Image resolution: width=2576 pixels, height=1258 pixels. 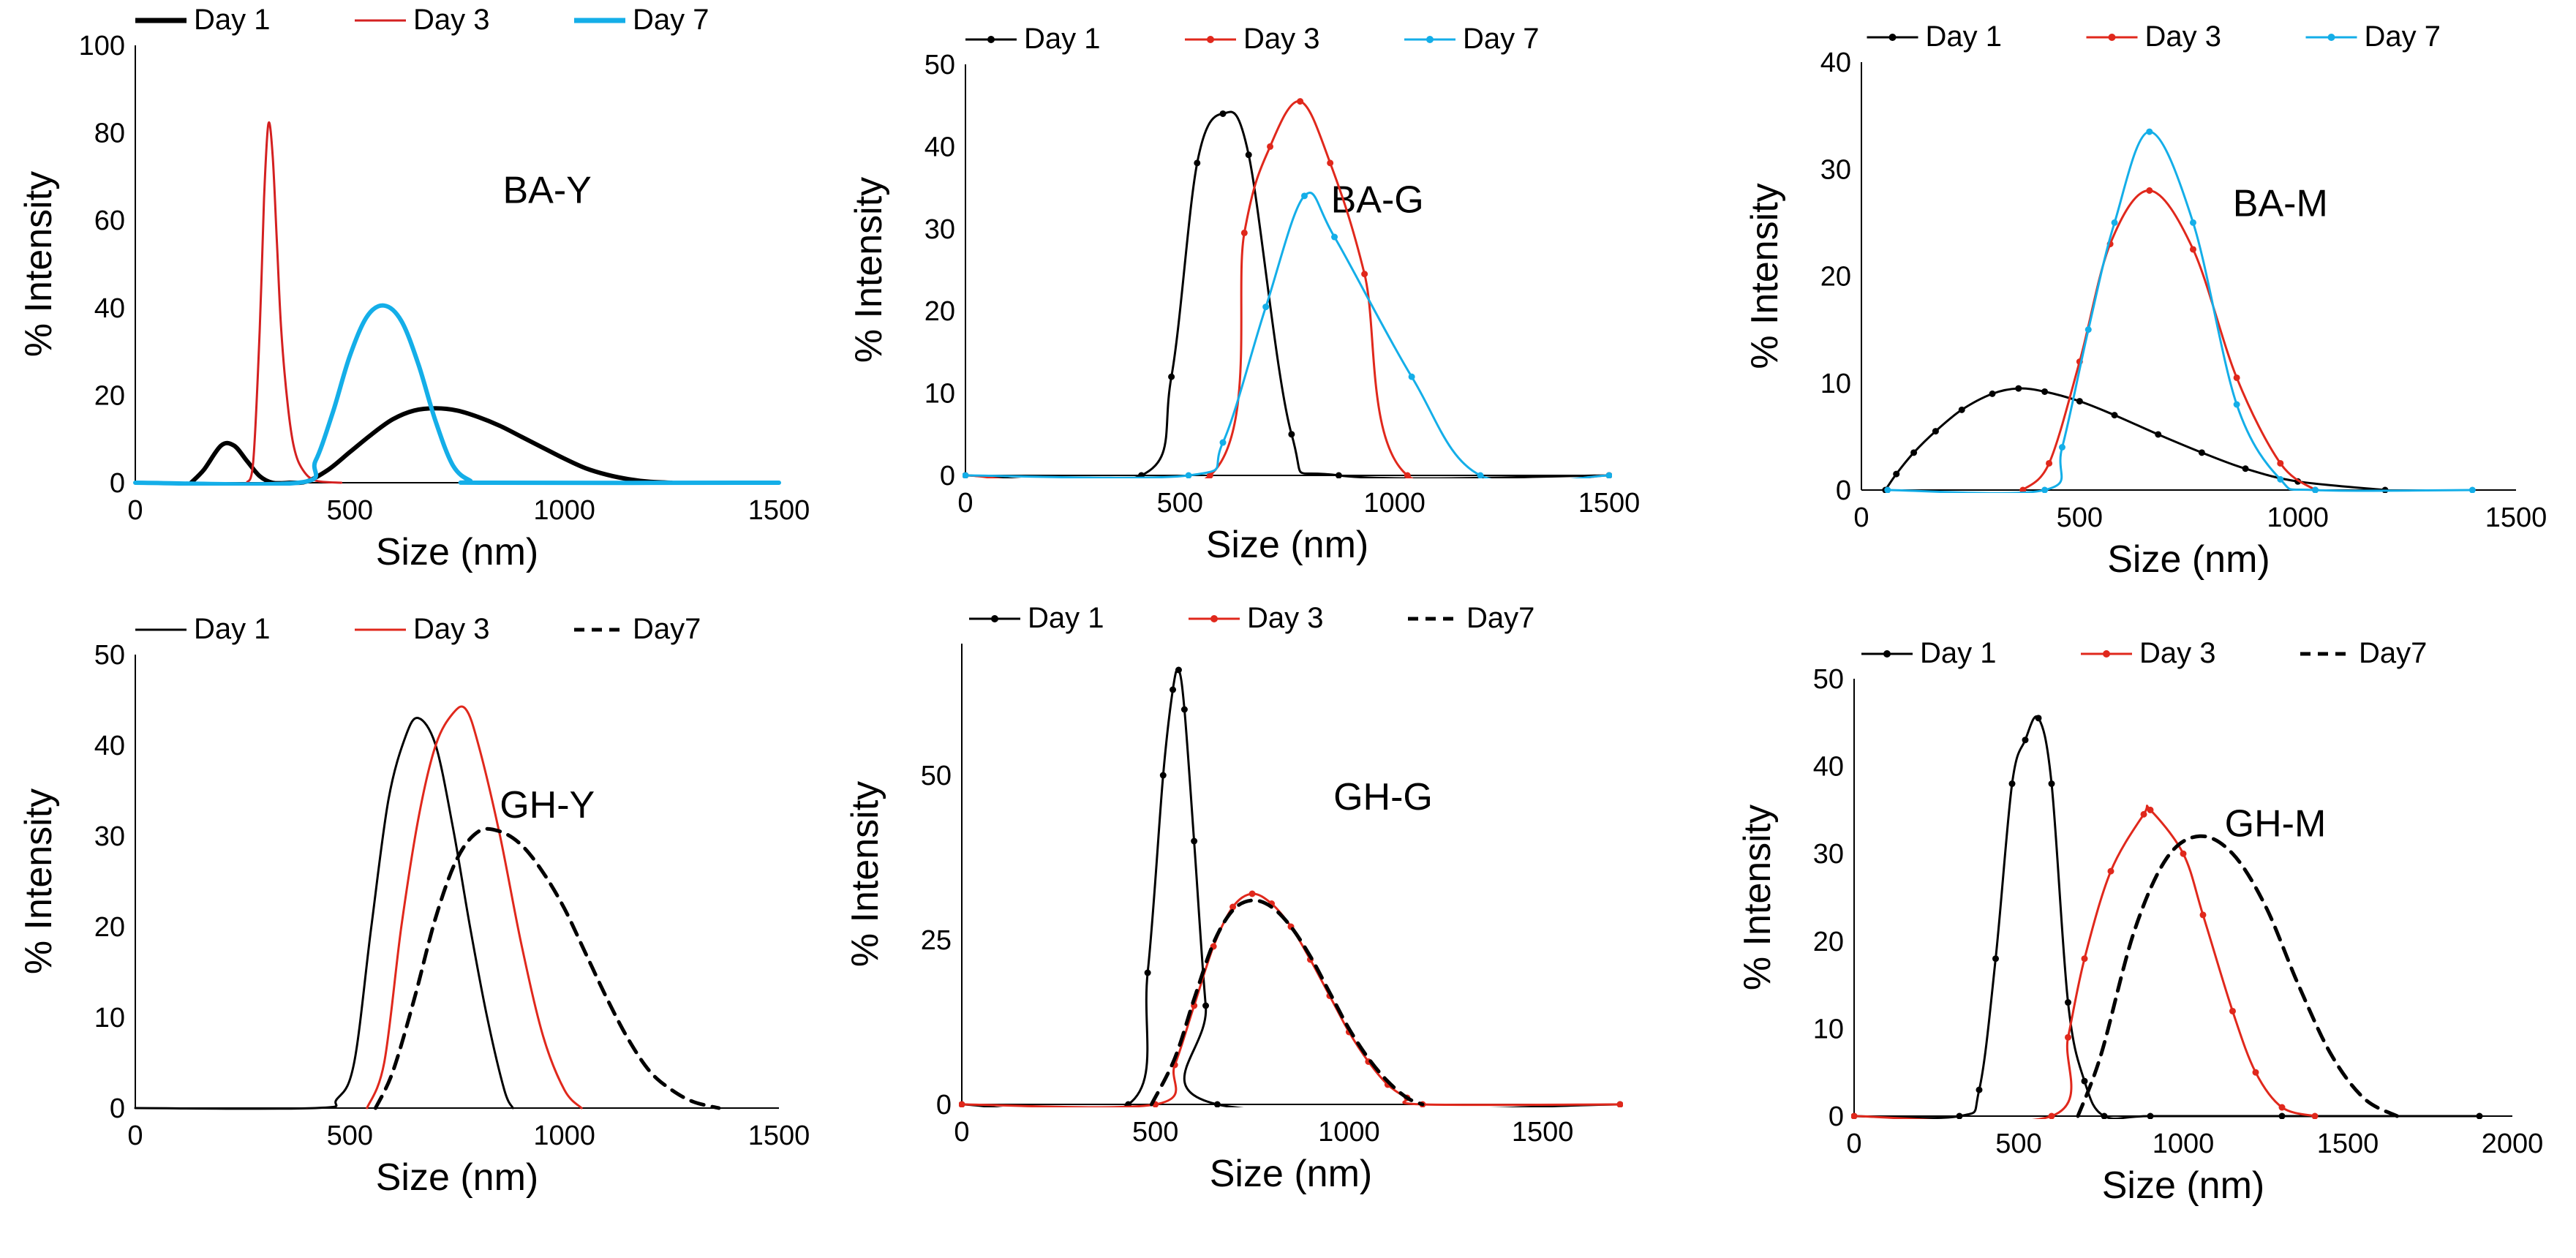 I want to click on y-tick-label: 25, so click(x=936, y=940).